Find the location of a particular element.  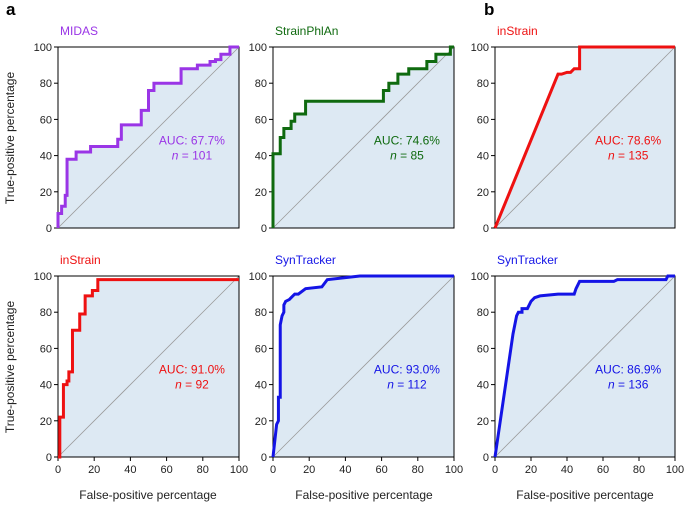

roc-panel-4-n-symbol: n is located at coordinates (178, 385).